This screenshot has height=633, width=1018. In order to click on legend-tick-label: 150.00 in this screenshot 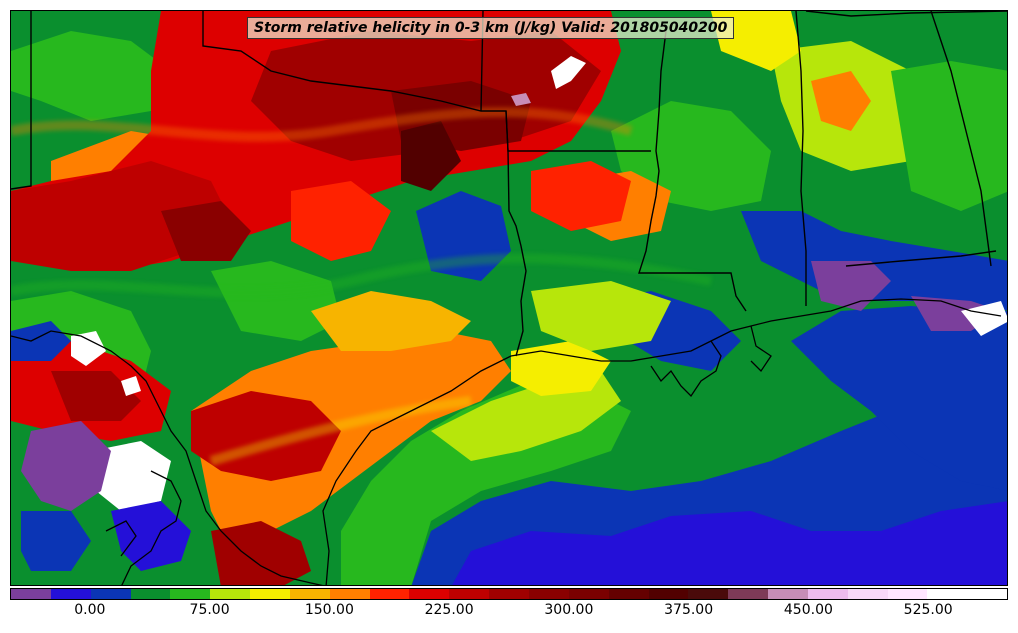, I will do `click(329, 610)`.